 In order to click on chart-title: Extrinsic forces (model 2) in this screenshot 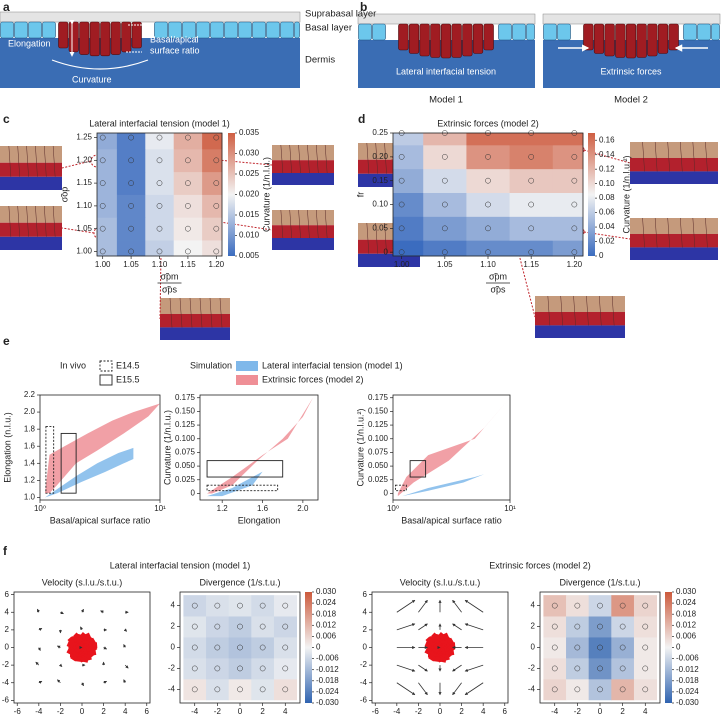, I will do `click(488, 123)`.